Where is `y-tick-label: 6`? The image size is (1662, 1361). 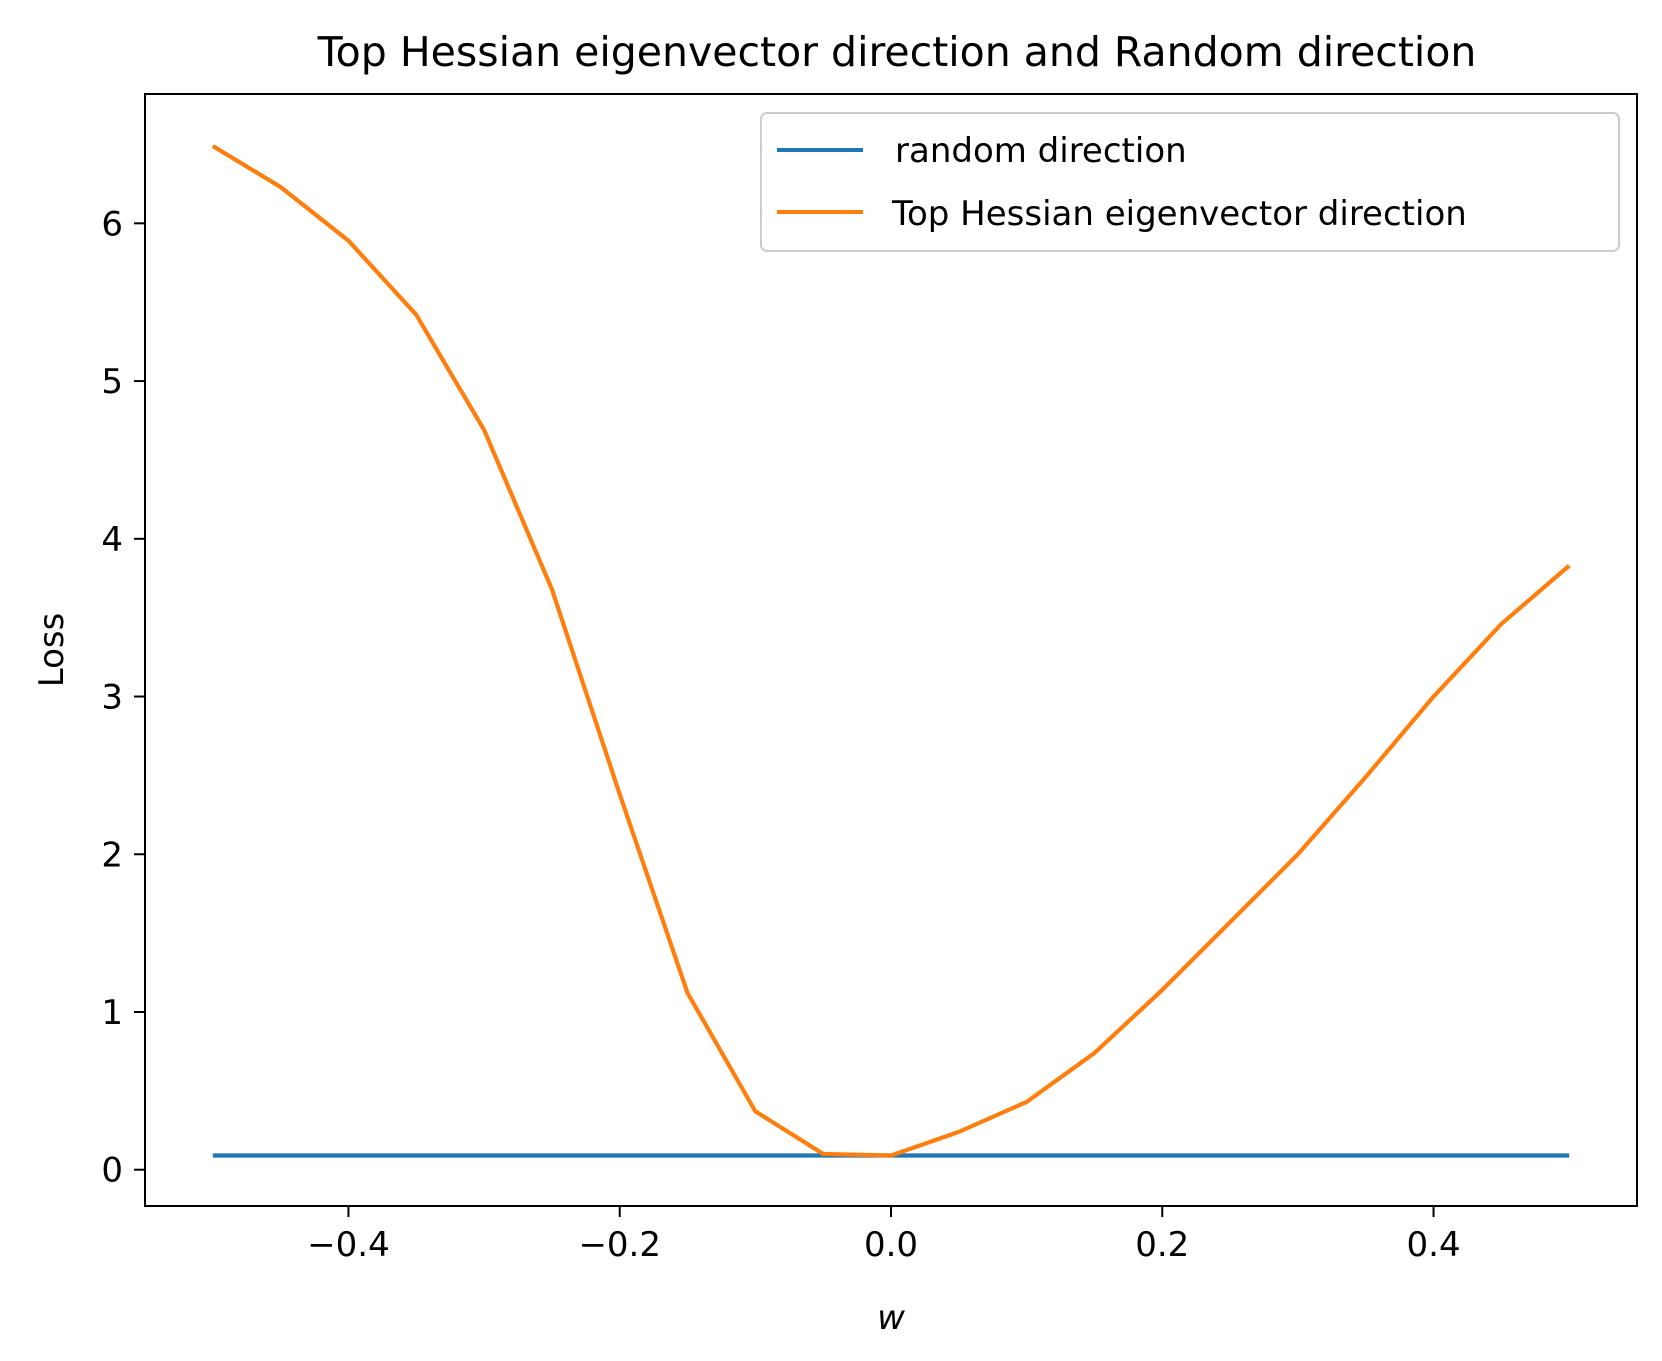 y-tick-label: 6 is located at coordinates (112, 224).